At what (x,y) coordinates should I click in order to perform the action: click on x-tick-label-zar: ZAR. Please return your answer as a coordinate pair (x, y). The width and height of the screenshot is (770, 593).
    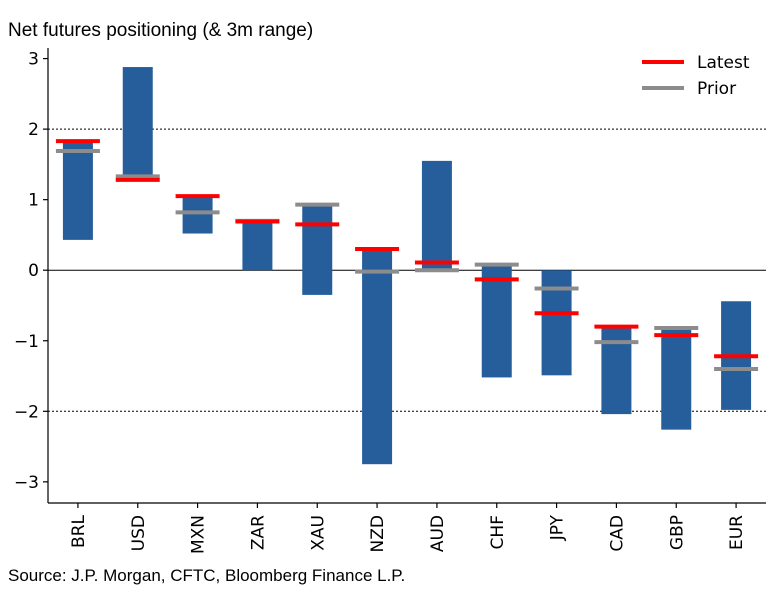
    Looking at the image, I should click on (258, 532).